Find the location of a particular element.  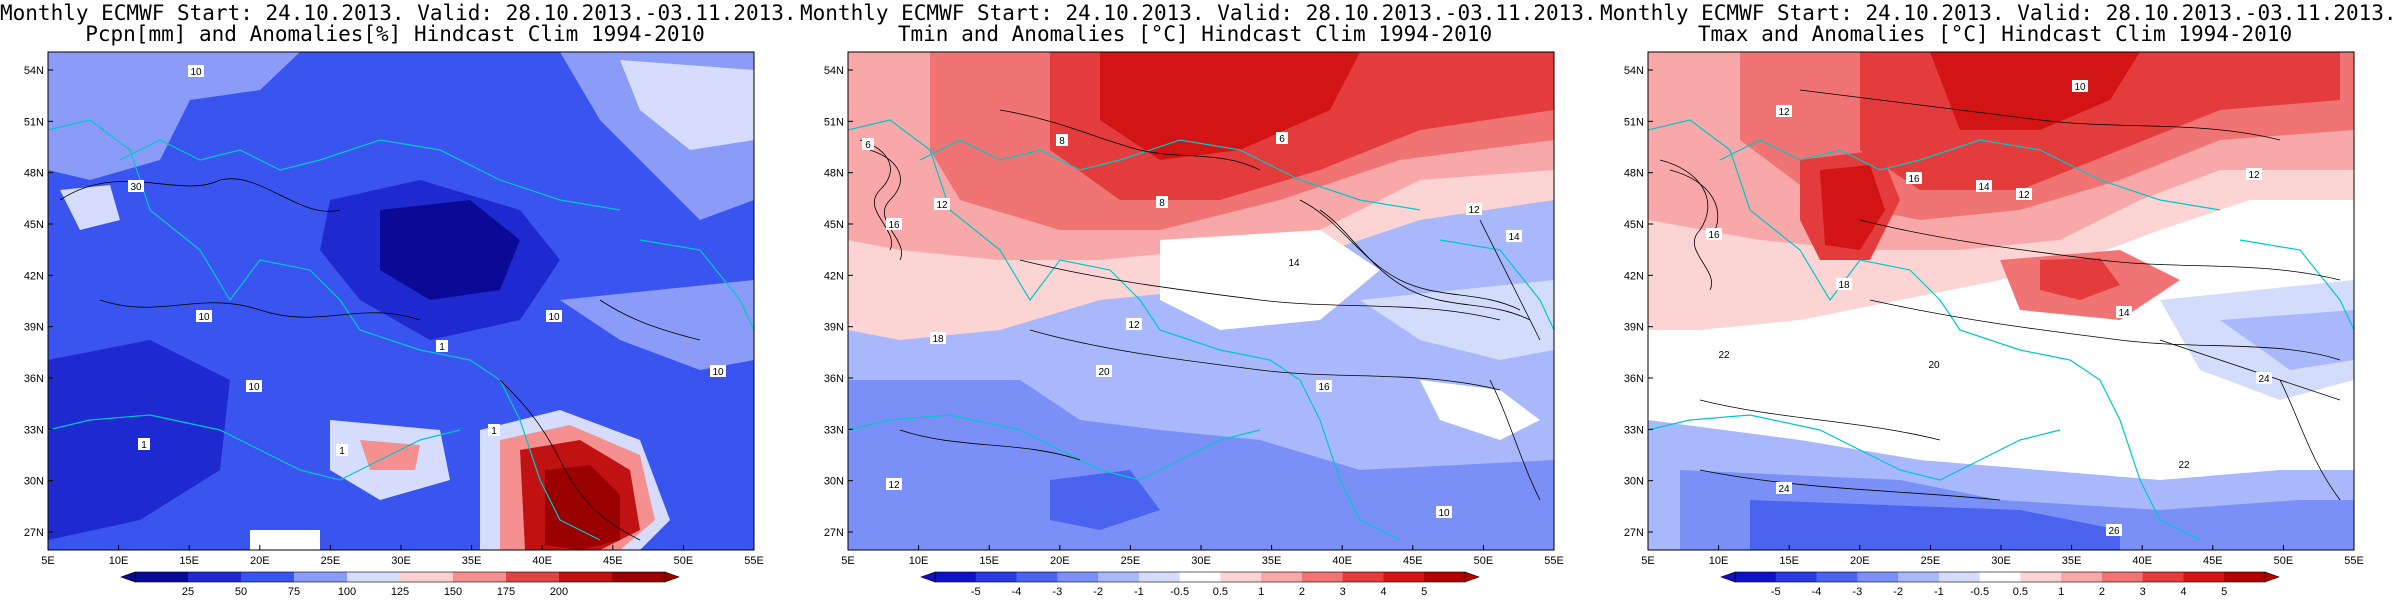

svg-text: 8 is located at coordinates (1062, 141).